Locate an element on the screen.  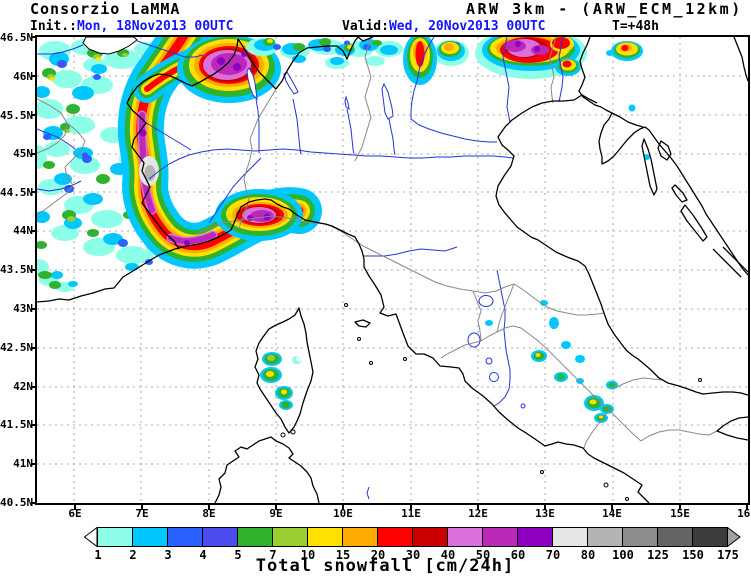
lon-label: 10E is located at coordinates (343, 513).